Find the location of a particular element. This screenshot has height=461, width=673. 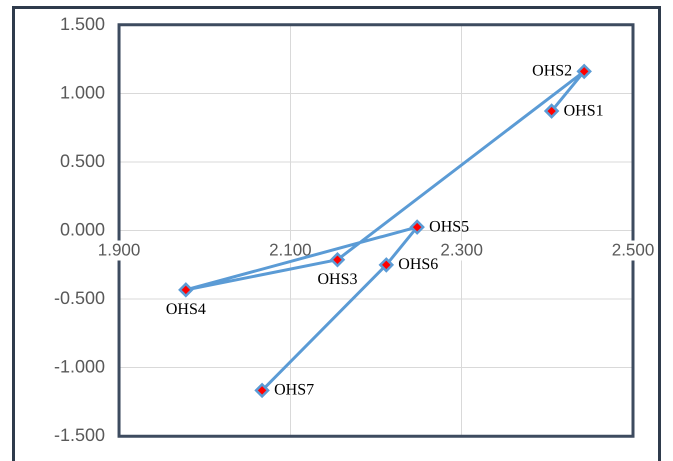

annotation: OHS5 is located at coordinates (449, 227).